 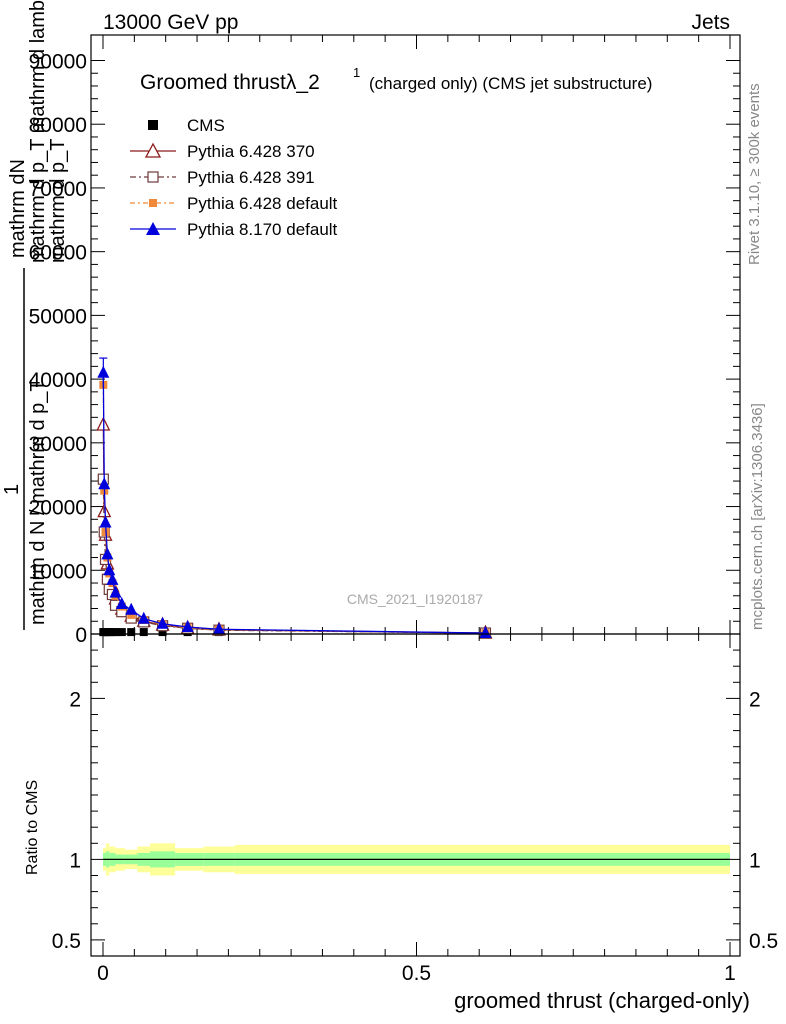 I want to click on ylabel-line-dn-dpt: mathrm d N / mathrm d p_T, so click(x=38, y=502).